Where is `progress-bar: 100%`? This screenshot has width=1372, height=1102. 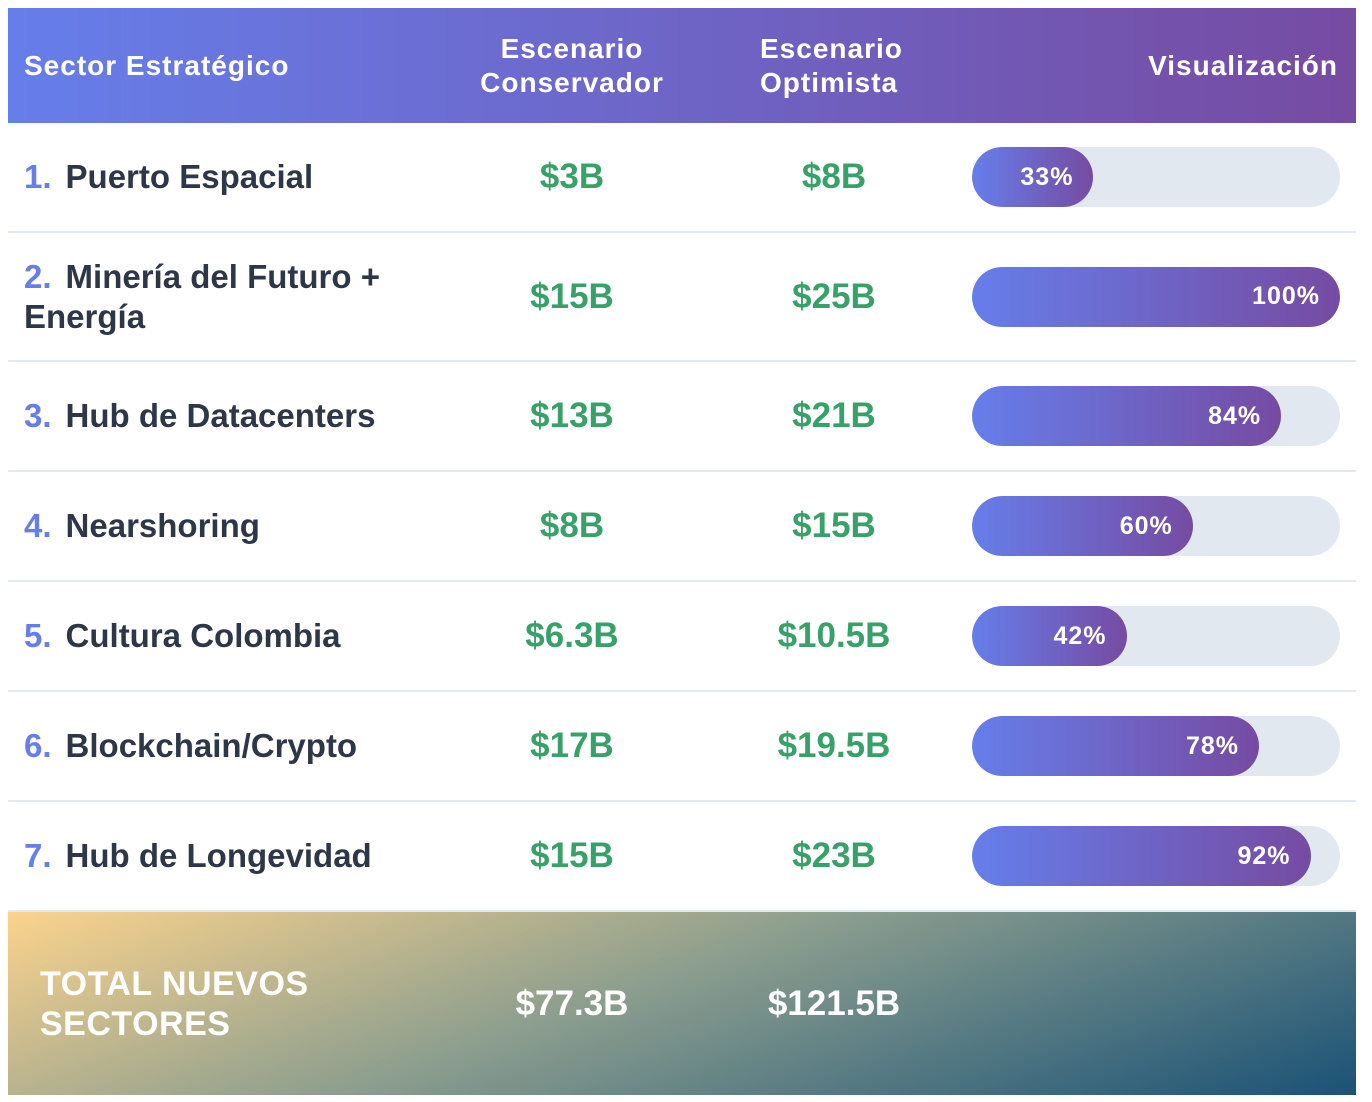
progress-bar: 100% is located at coordinates (1156, 296).